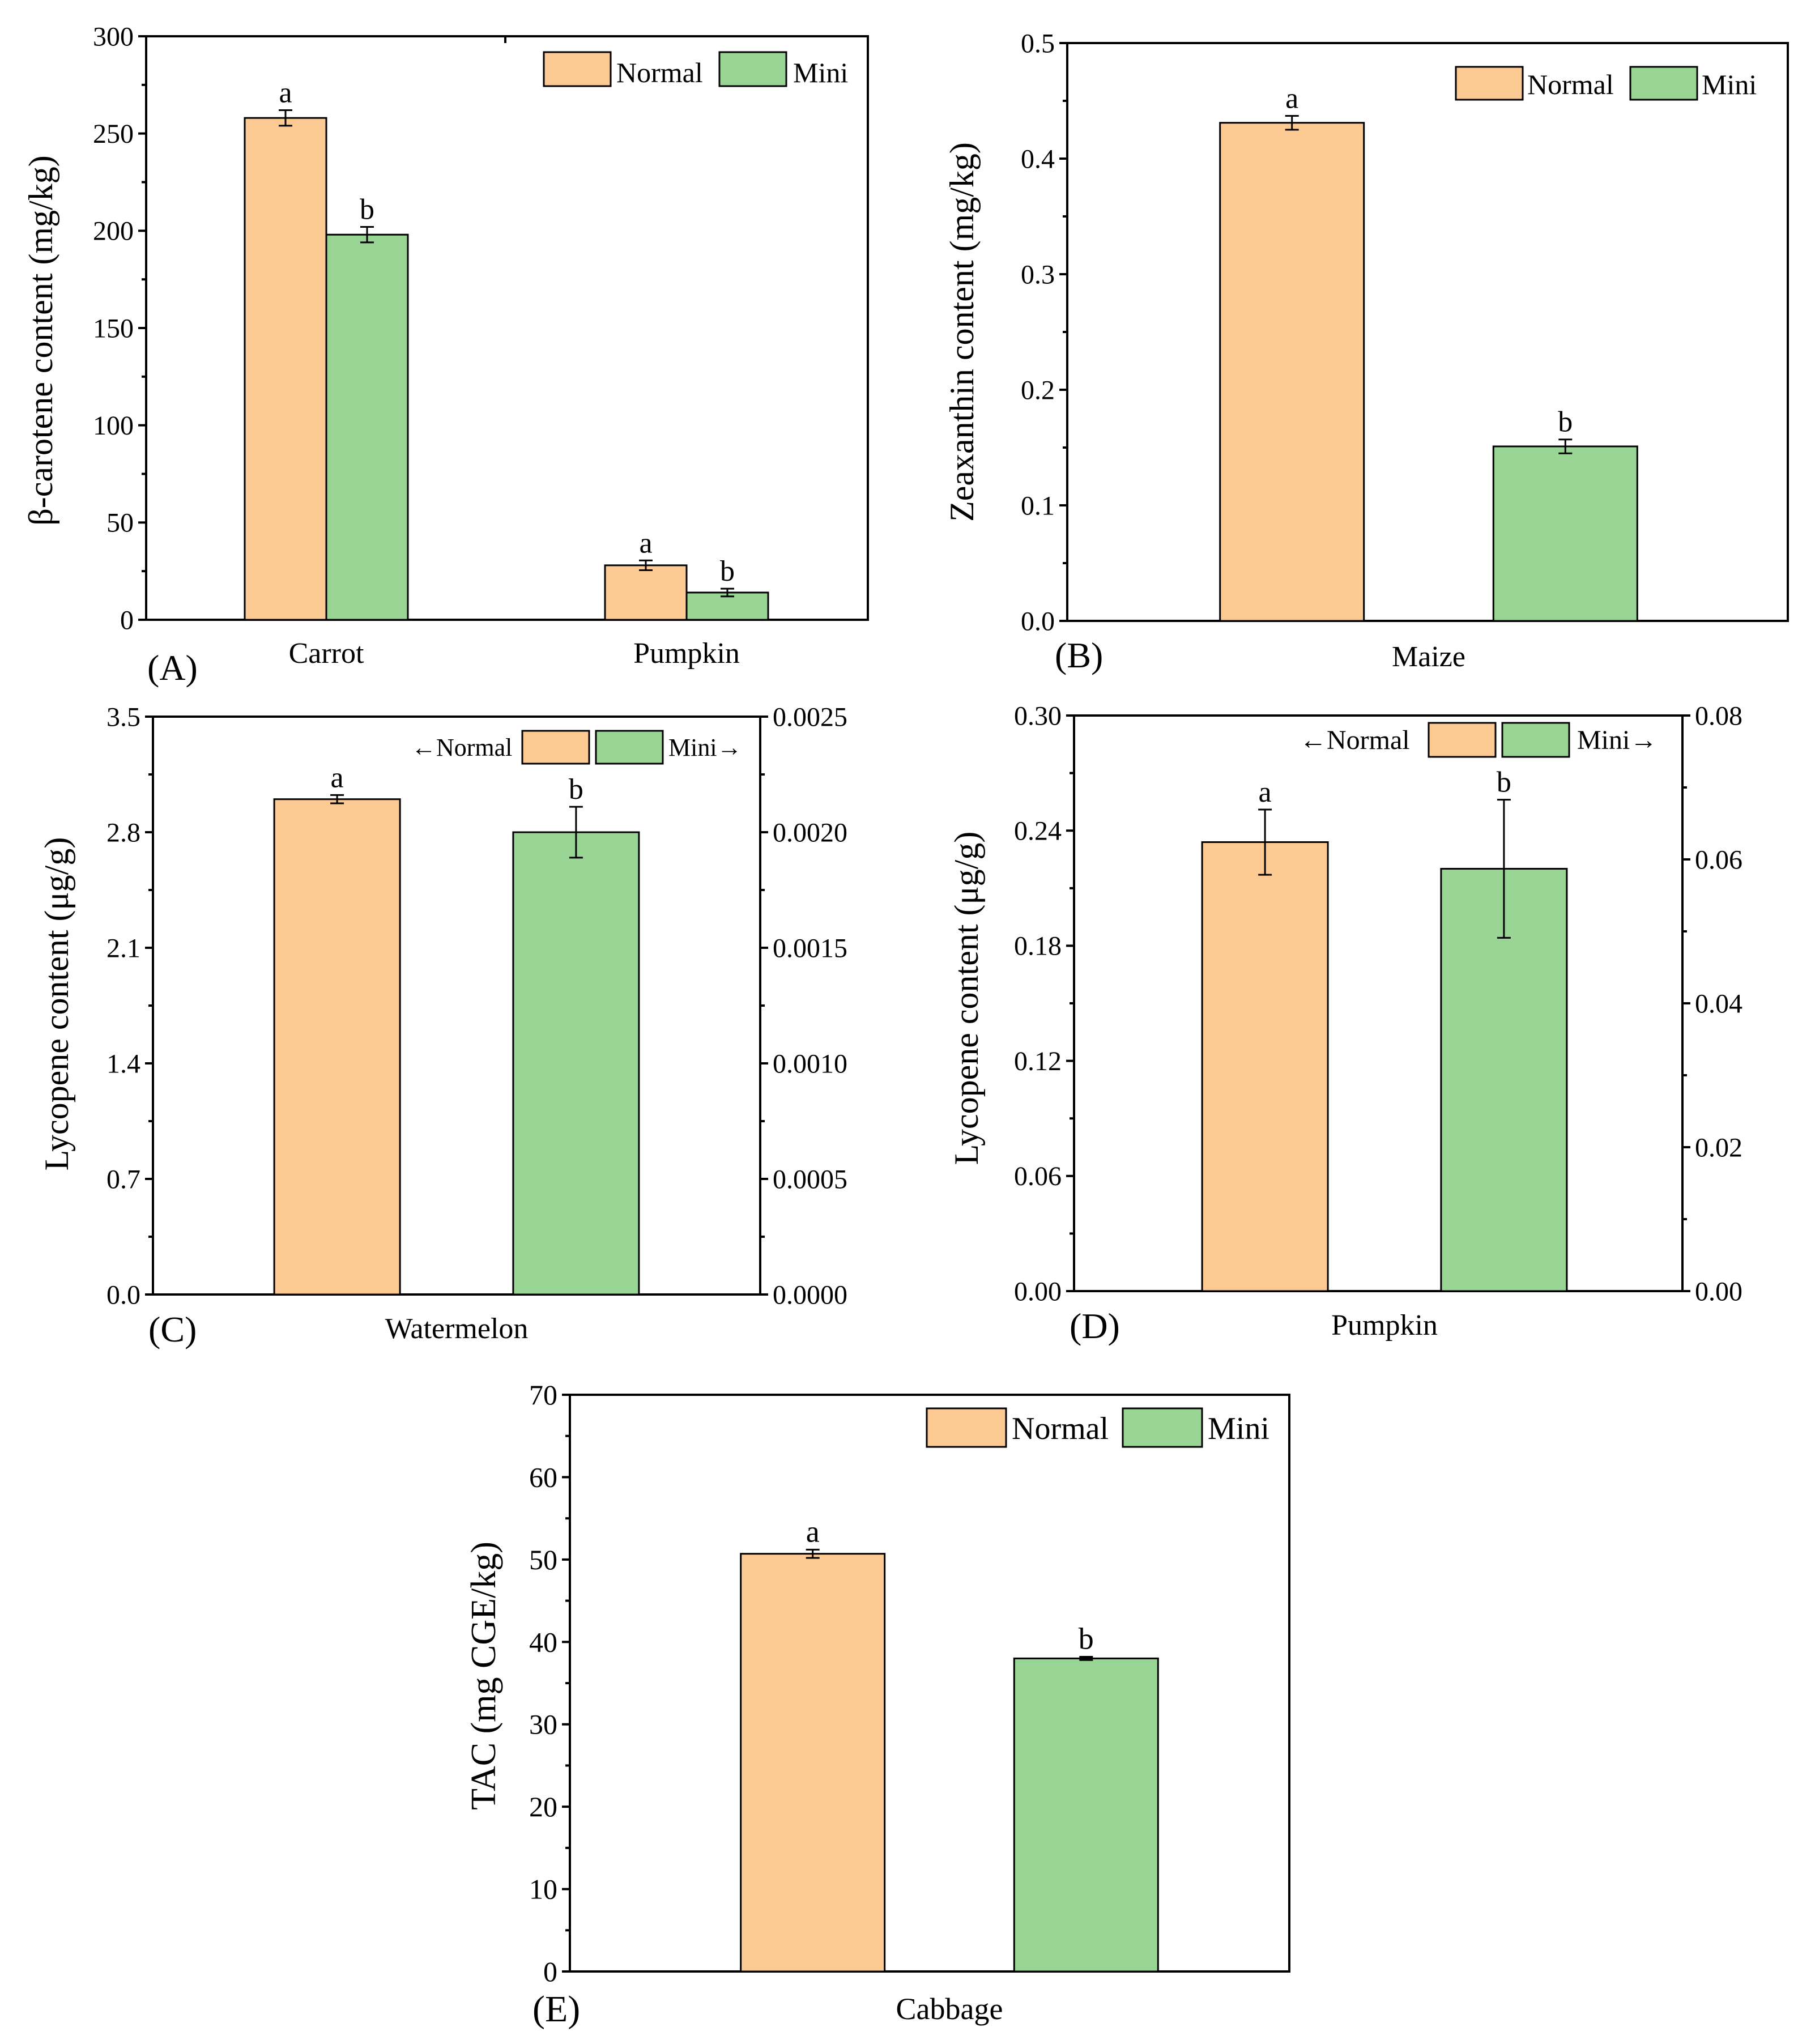 The image size is (1815, 2044). Describe the element at coordinates (172, 668) in the screenshot. I see `panel-a-label: (A)` at that location.